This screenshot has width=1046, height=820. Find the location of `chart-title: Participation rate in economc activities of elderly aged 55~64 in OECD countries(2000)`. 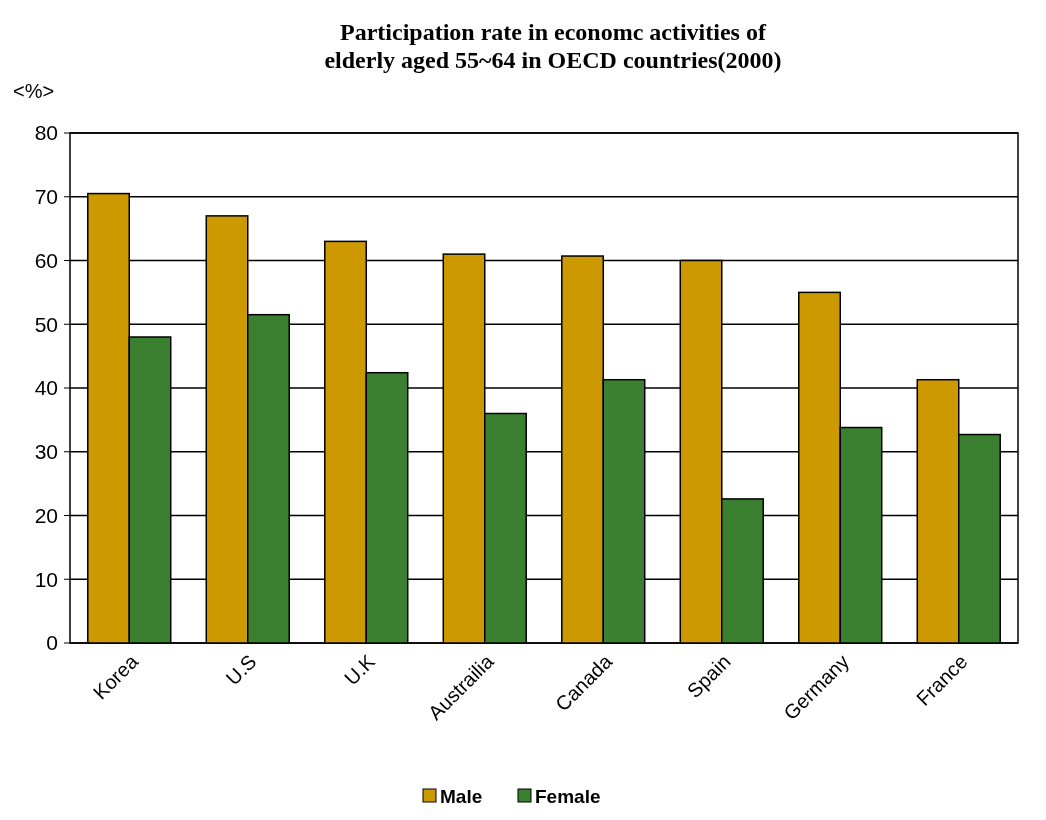

chart-title: Participation rate in economc activities of elderly aged 55~64 in OECD countries(2000) is located at coordinates (553, 46).